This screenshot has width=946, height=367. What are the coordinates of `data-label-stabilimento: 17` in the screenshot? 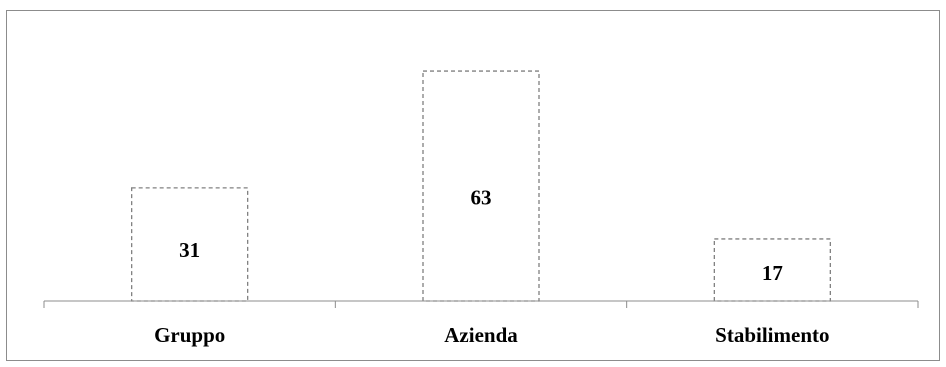 It's located at (772, 273).